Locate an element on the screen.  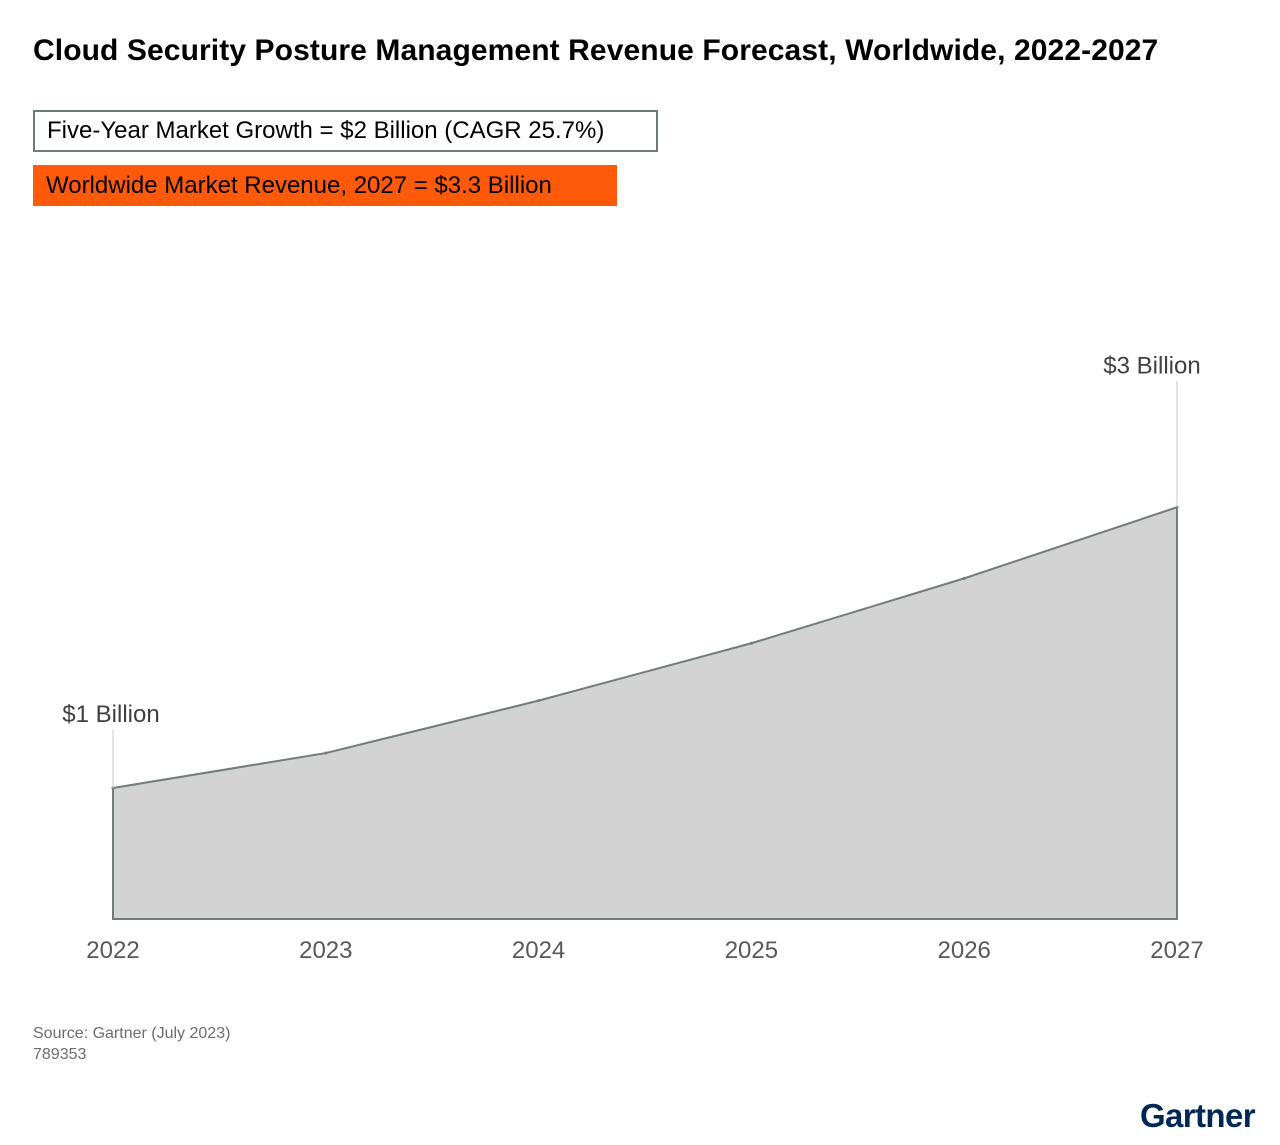
data-point-2026 is located at coordinates (964, 578).